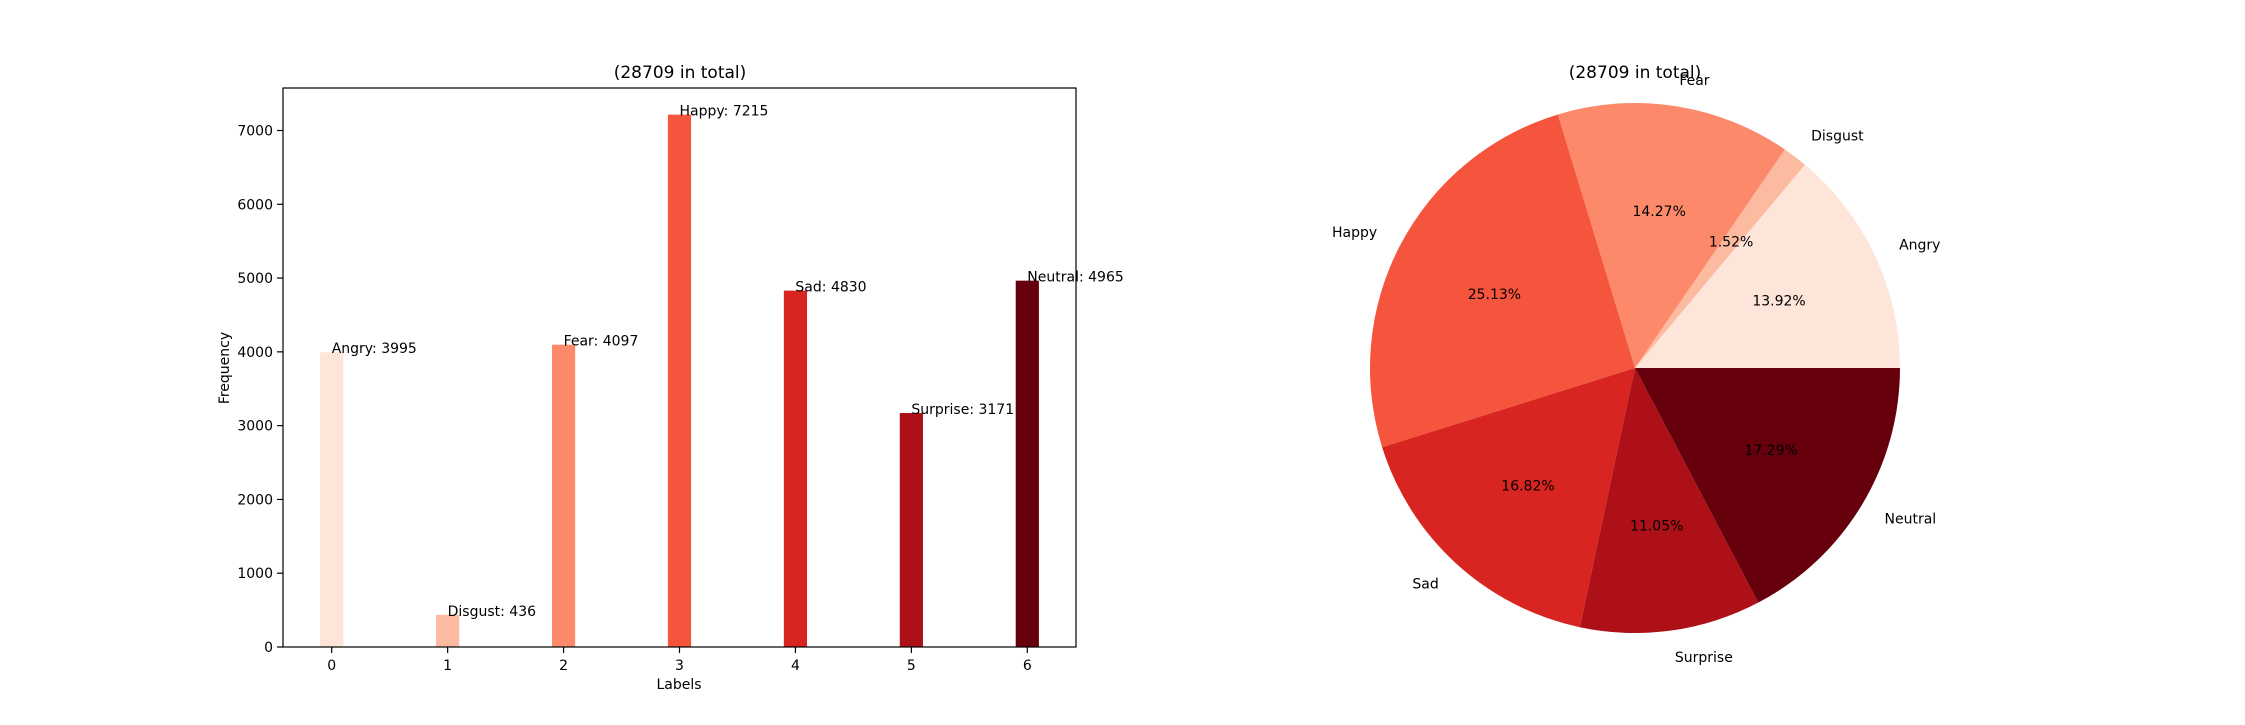  What do you see at coordinates (830, 288) in the screenshot?
I see `bar-data-label: Sad: 4830` at bounding box center [830, 288].